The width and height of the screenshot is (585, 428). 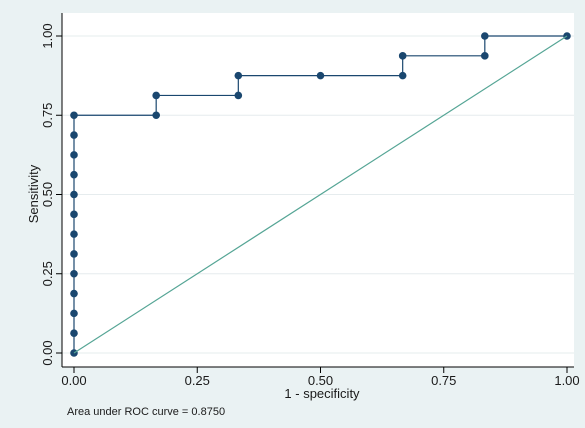 I want to click on y-tick-label-2: 0.50, so click(x=47, y=194).